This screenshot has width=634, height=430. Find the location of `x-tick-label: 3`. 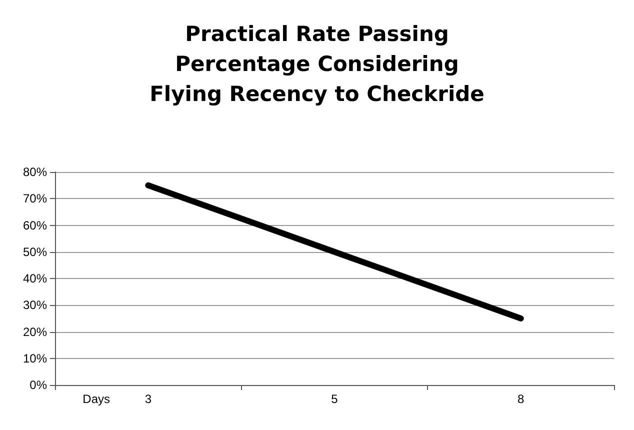

x-tick-label: 3 is located at coordinates (148, 399).